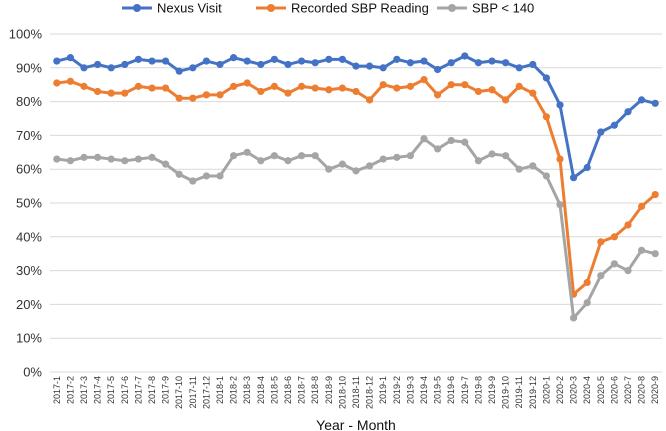 This screenshot has height=431, width=666. I want to click on y-tick-label: 10%, so click(29, 338).